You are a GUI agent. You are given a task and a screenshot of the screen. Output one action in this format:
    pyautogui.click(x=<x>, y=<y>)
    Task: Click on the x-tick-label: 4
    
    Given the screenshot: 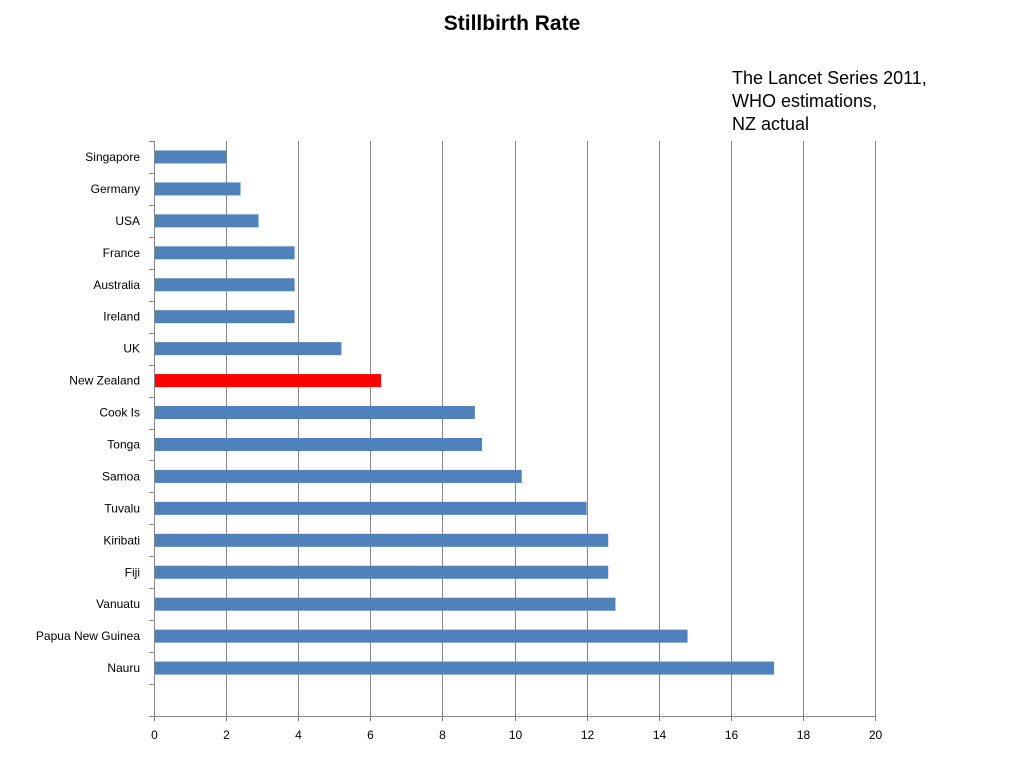 What is the action you would take?
    pyautogui.click(x=298, y=735)
    